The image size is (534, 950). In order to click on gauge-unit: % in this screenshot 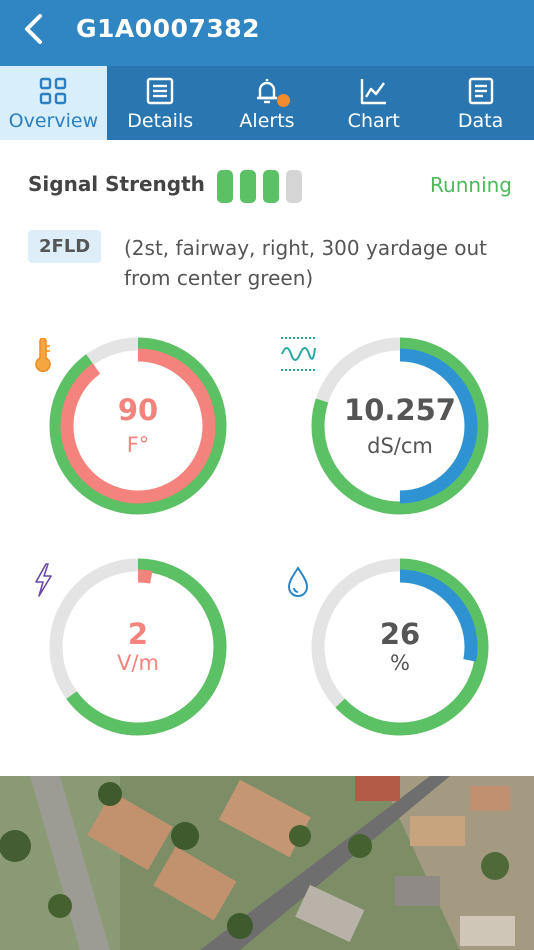, I will do `click(400, 663)`.